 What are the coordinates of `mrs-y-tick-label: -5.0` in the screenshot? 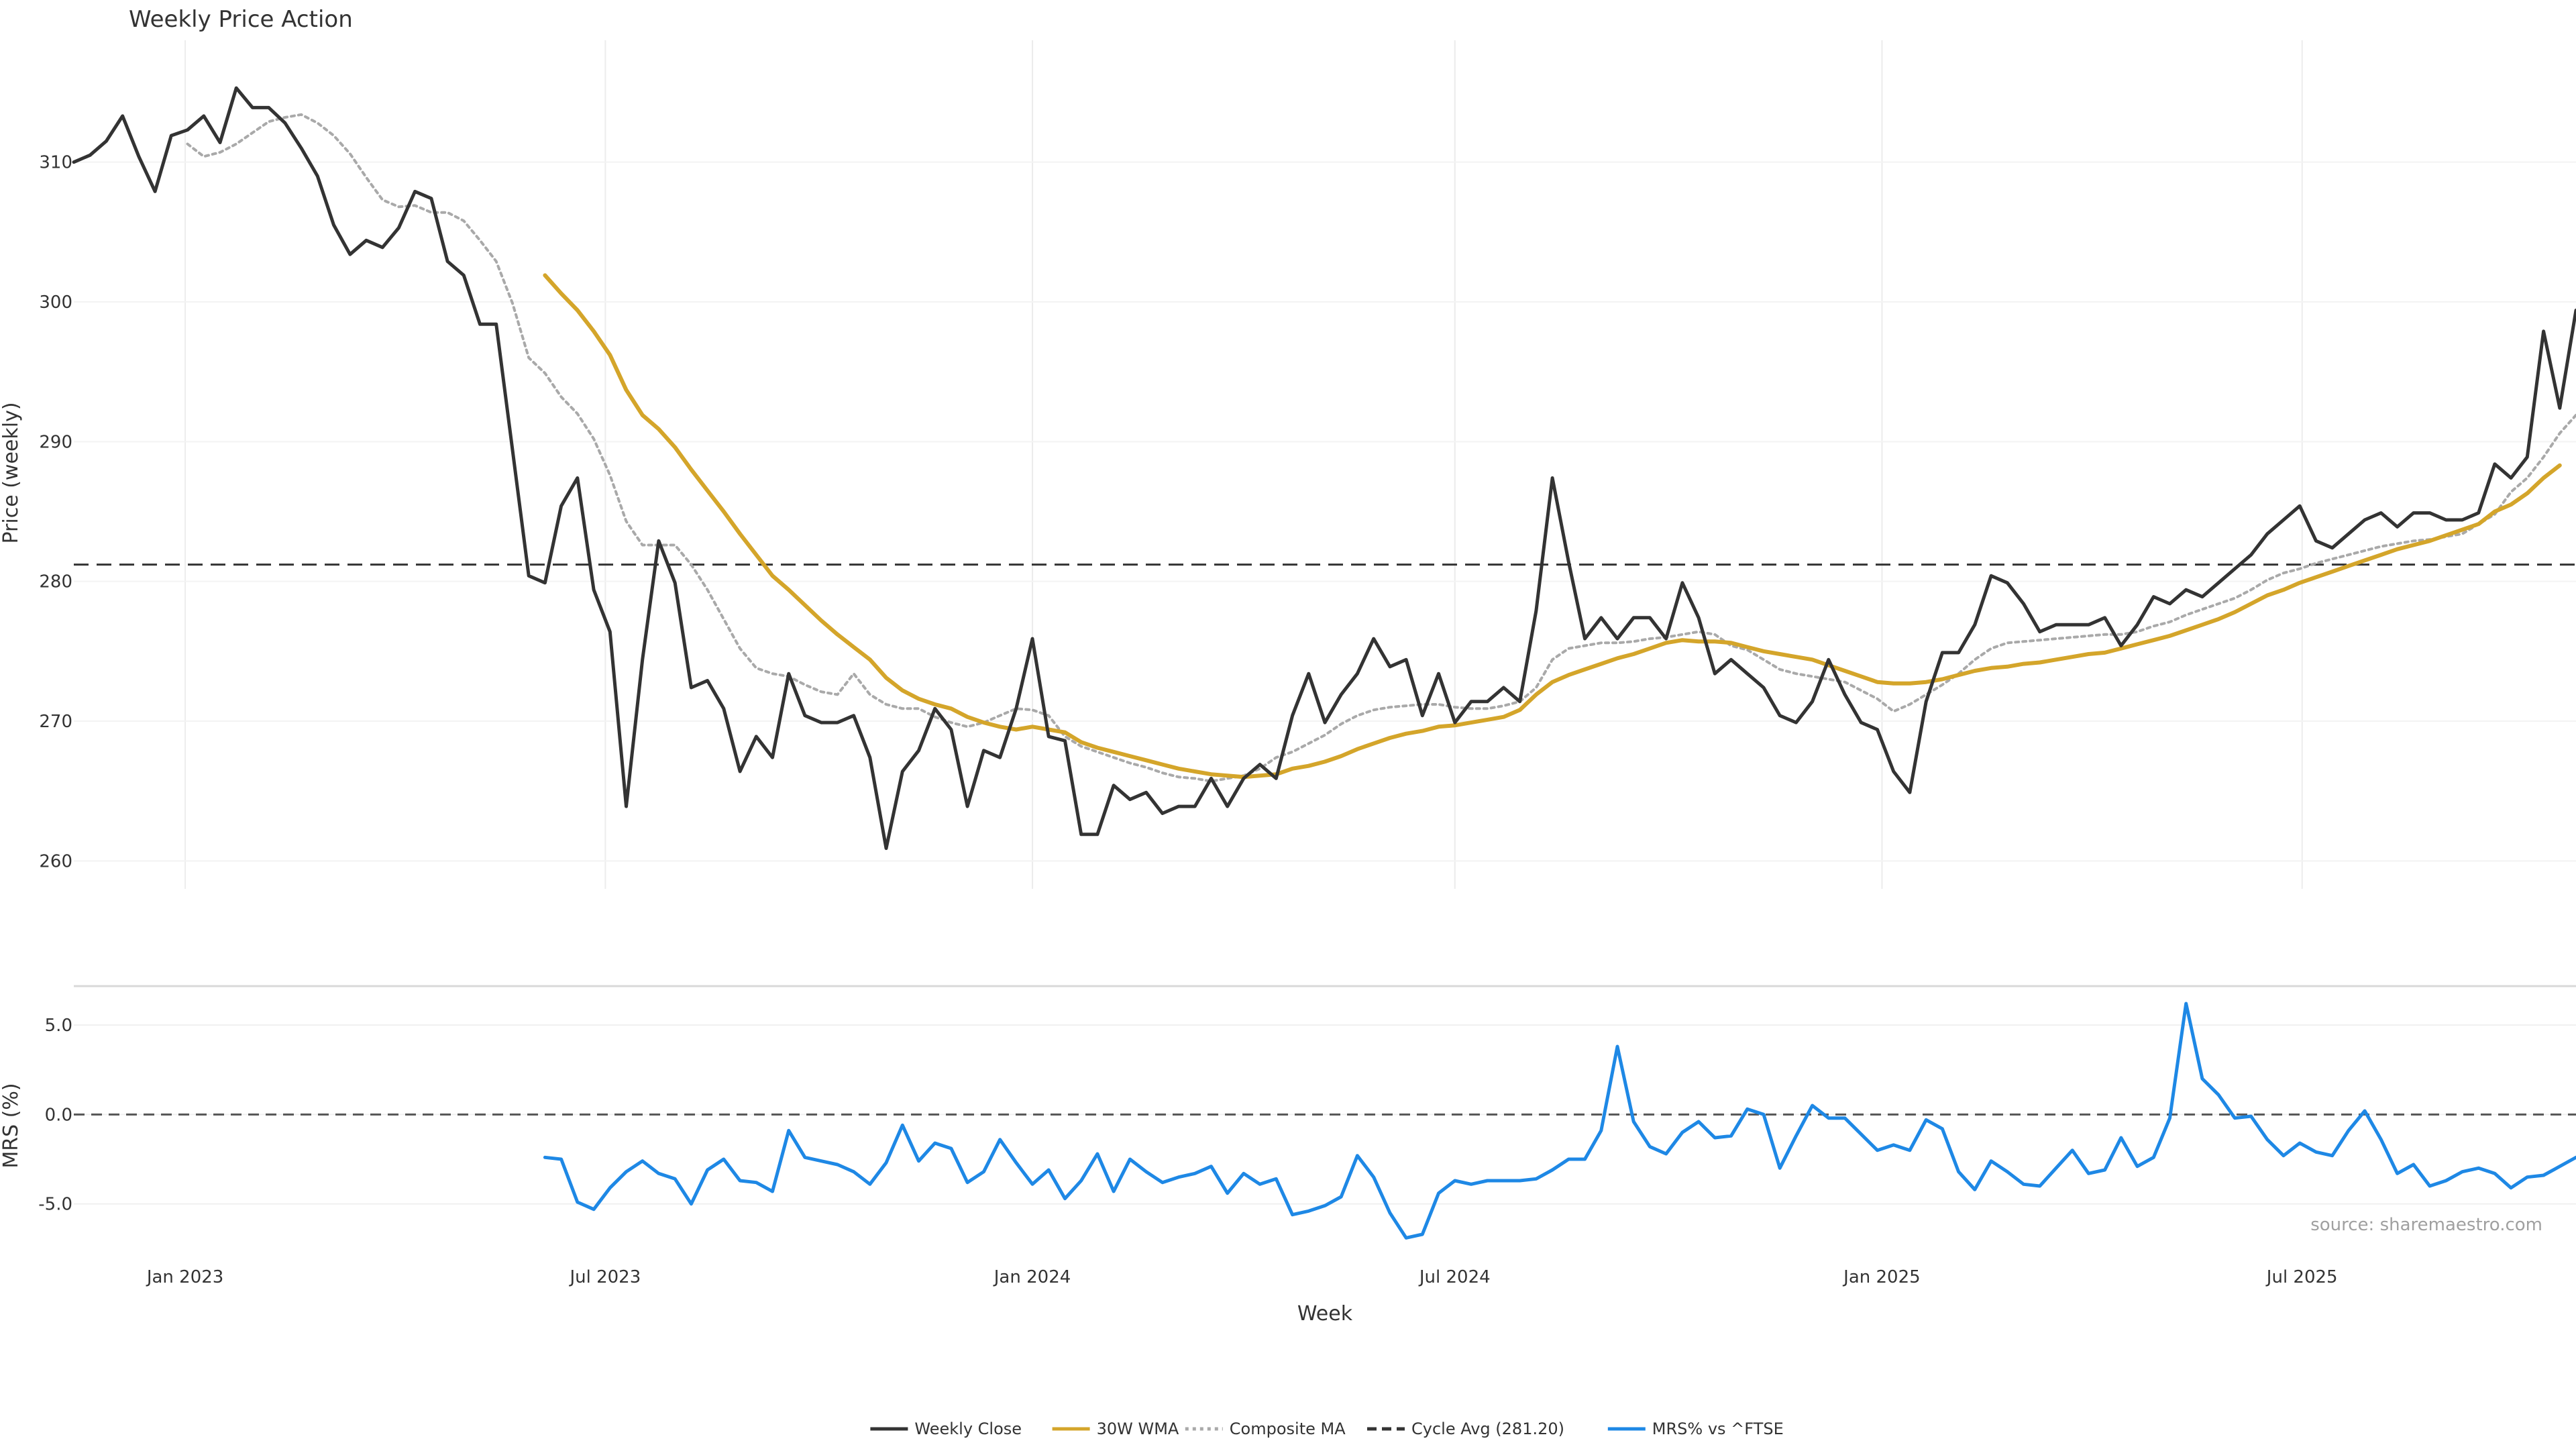 It's located at (55, 1205).